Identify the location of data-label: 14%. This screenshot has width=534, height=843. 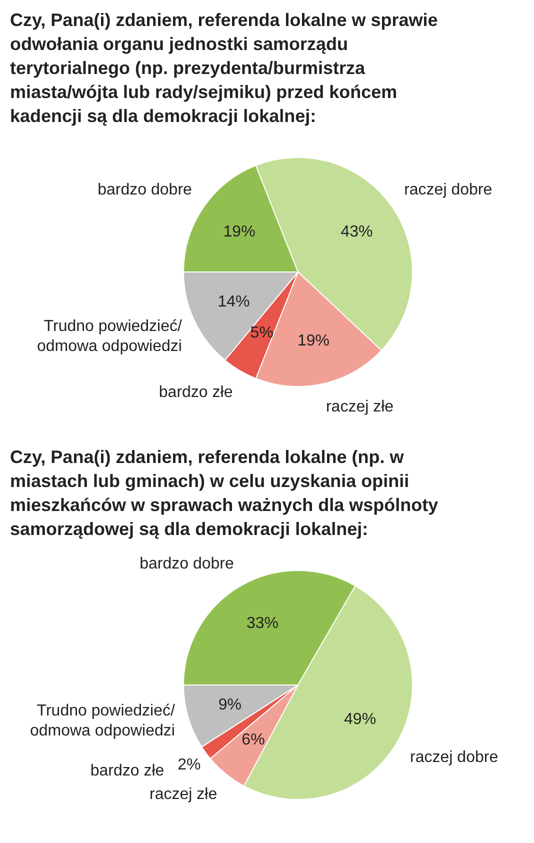
(234, 302).